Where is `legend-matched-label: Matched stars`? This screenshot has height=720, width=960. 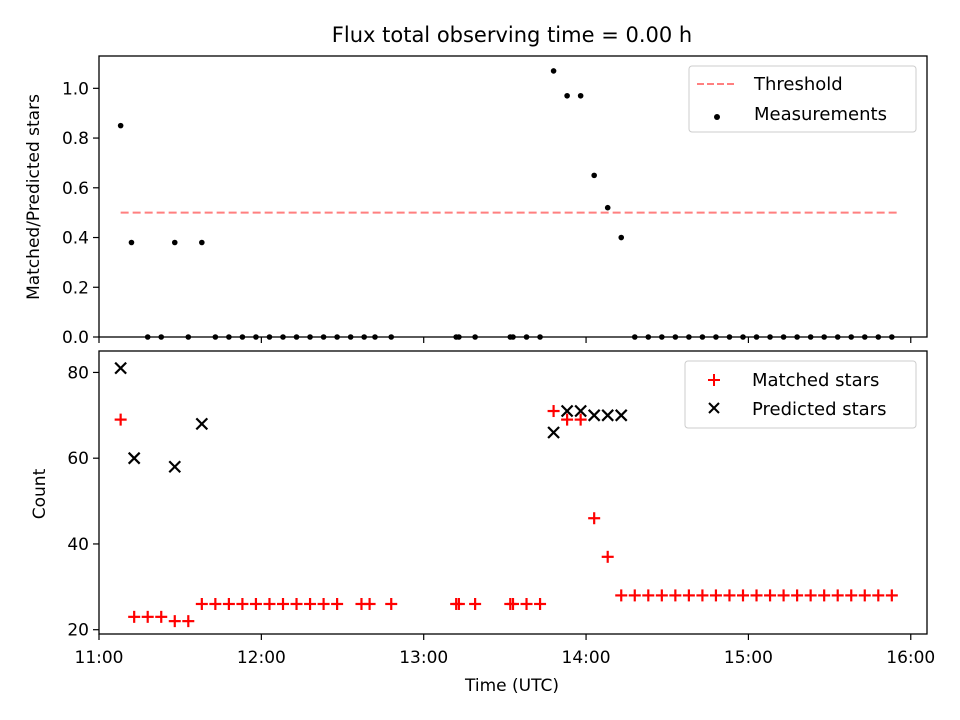
legend-matched-label: Matched stars is located at coordinates (815, 380).